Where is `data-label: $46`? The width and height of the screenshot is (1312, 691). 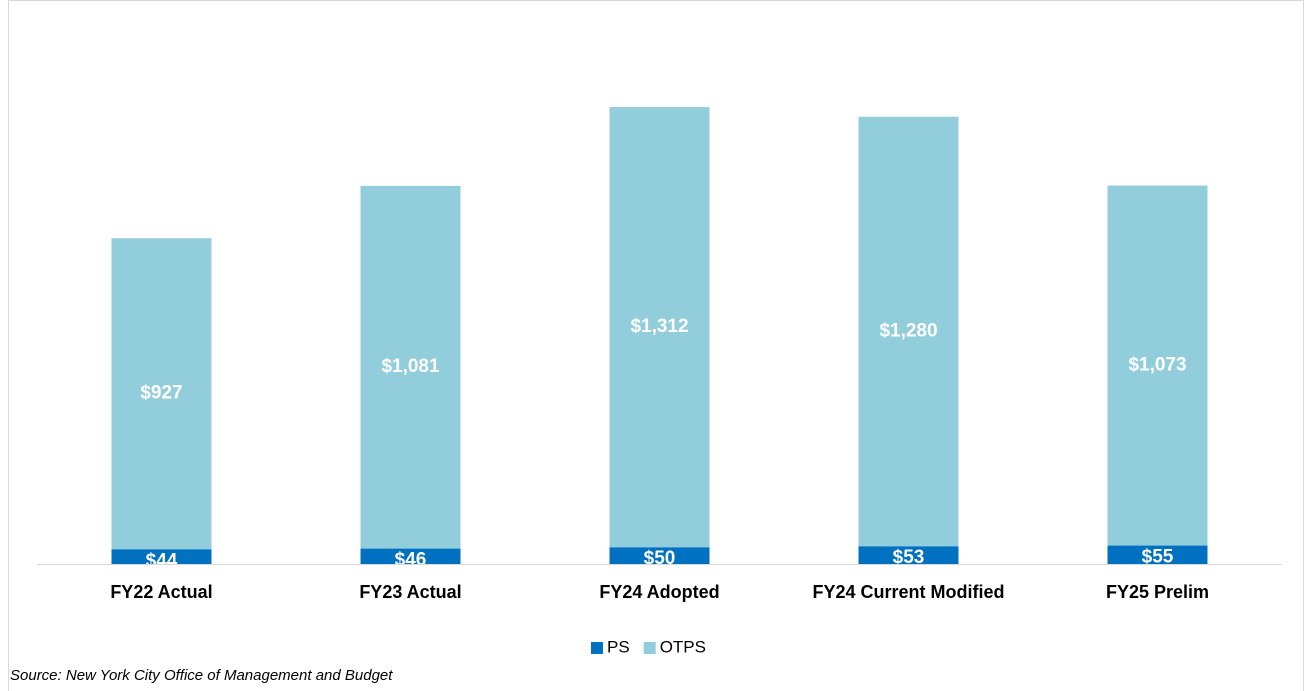
data-label: $46 is located at coordinates (411, 560).